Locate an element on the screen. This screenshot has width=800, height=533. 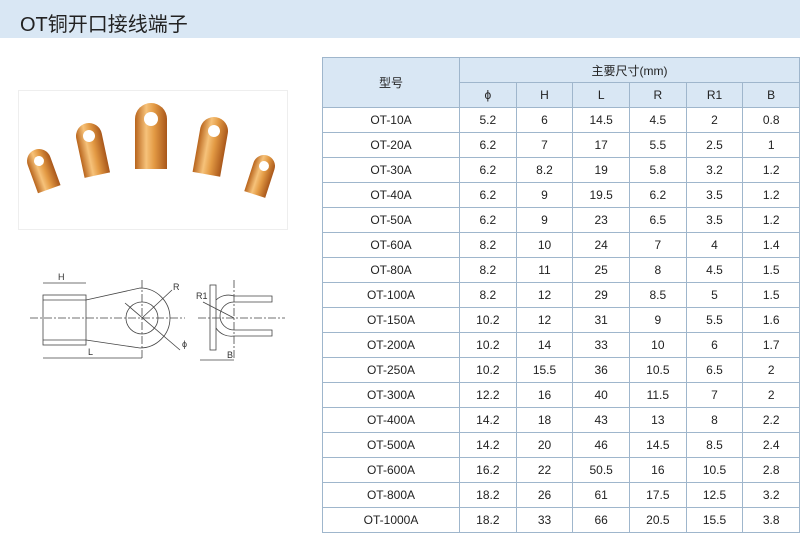
table-row: OT-10A 5.2 6 14.5 4.5 2 0.8 is located at coordinates (561, 120).